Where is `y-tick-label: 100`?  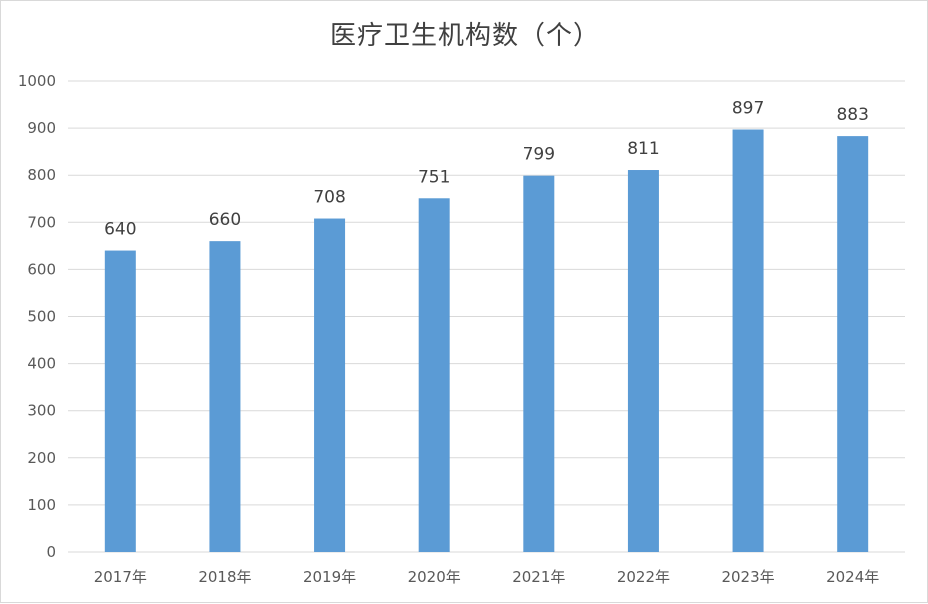 y-tick-label: 100 is located at coordinates (41, 505).